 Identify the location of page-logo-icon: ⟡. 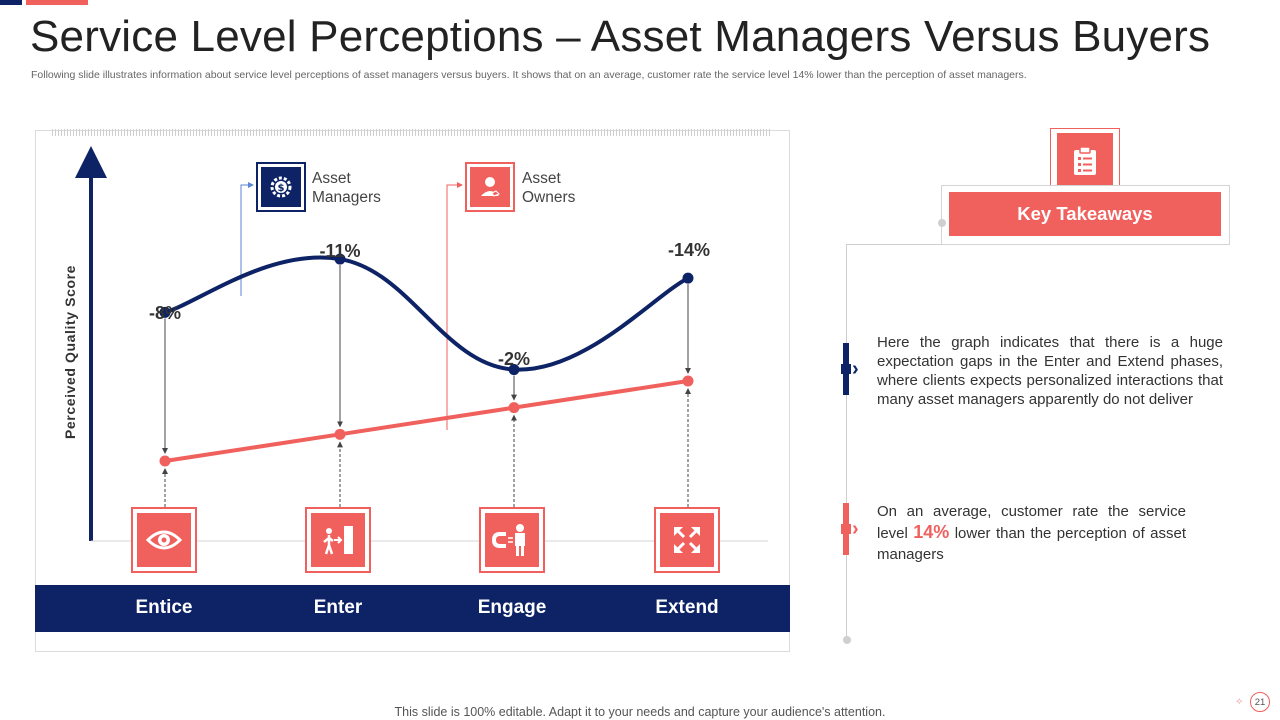
(1239, 701).